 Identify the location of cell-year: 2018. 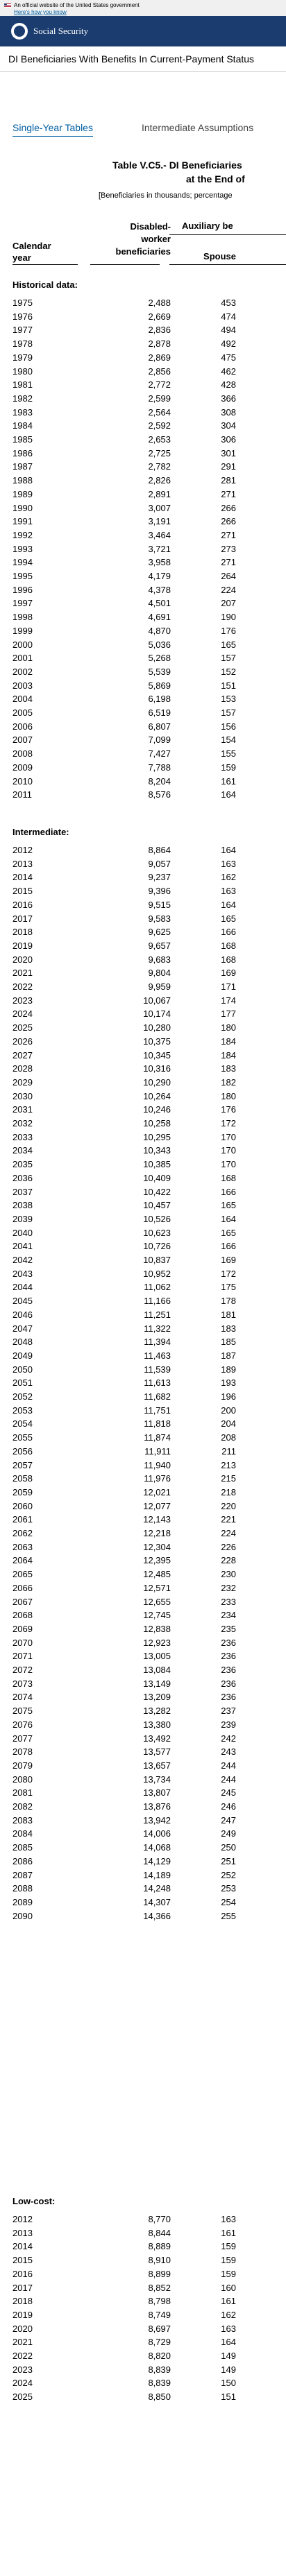
(22, 932).